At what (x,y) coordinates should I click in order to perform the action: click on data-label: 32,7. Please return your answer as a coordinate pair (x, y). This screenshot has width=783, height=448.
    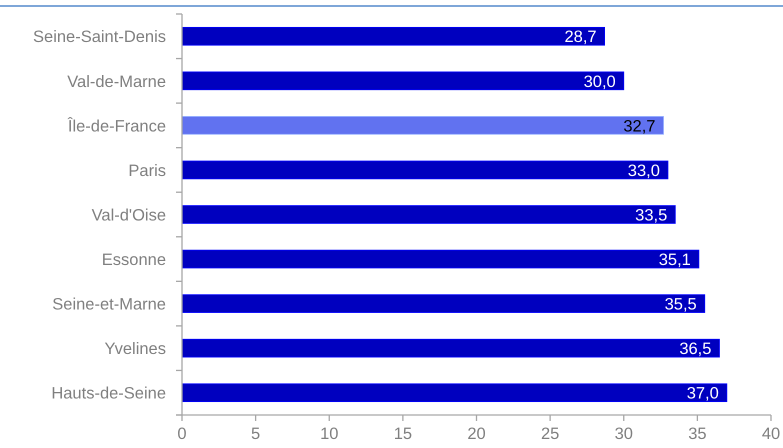
    Looking at the image, I should click on (639, 126).